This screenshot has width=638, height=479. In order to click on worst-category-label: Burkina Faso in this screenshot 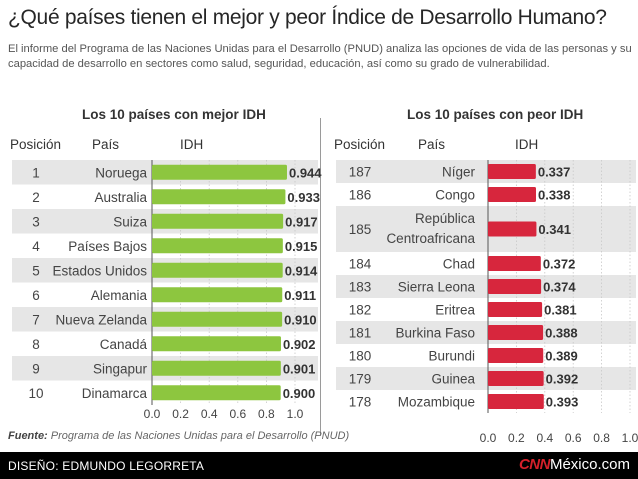, I will do `click(435, 333)`.